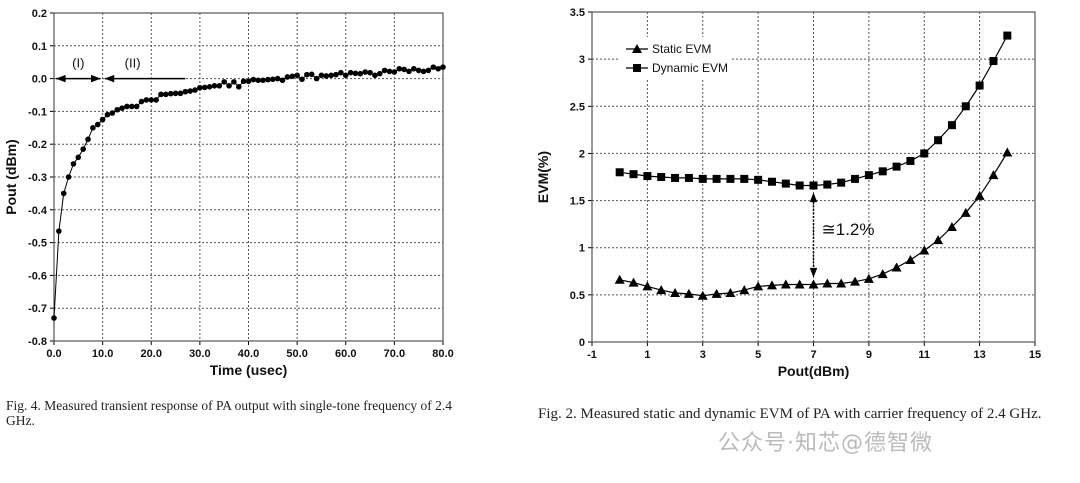  I want to click on arrowhead-up-icon, so click(813, 197).